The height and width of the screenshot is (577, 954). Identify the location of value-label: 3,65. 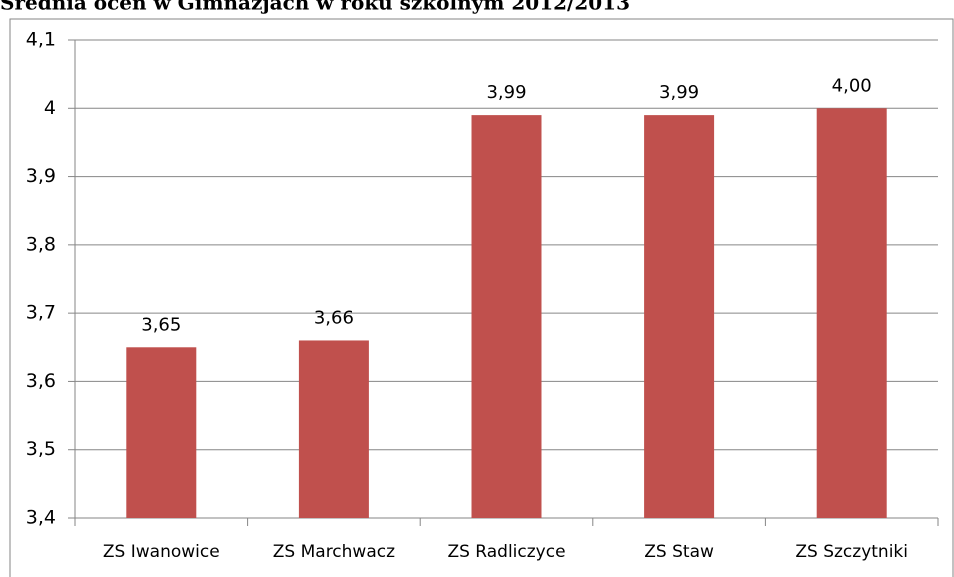
(161, 324).